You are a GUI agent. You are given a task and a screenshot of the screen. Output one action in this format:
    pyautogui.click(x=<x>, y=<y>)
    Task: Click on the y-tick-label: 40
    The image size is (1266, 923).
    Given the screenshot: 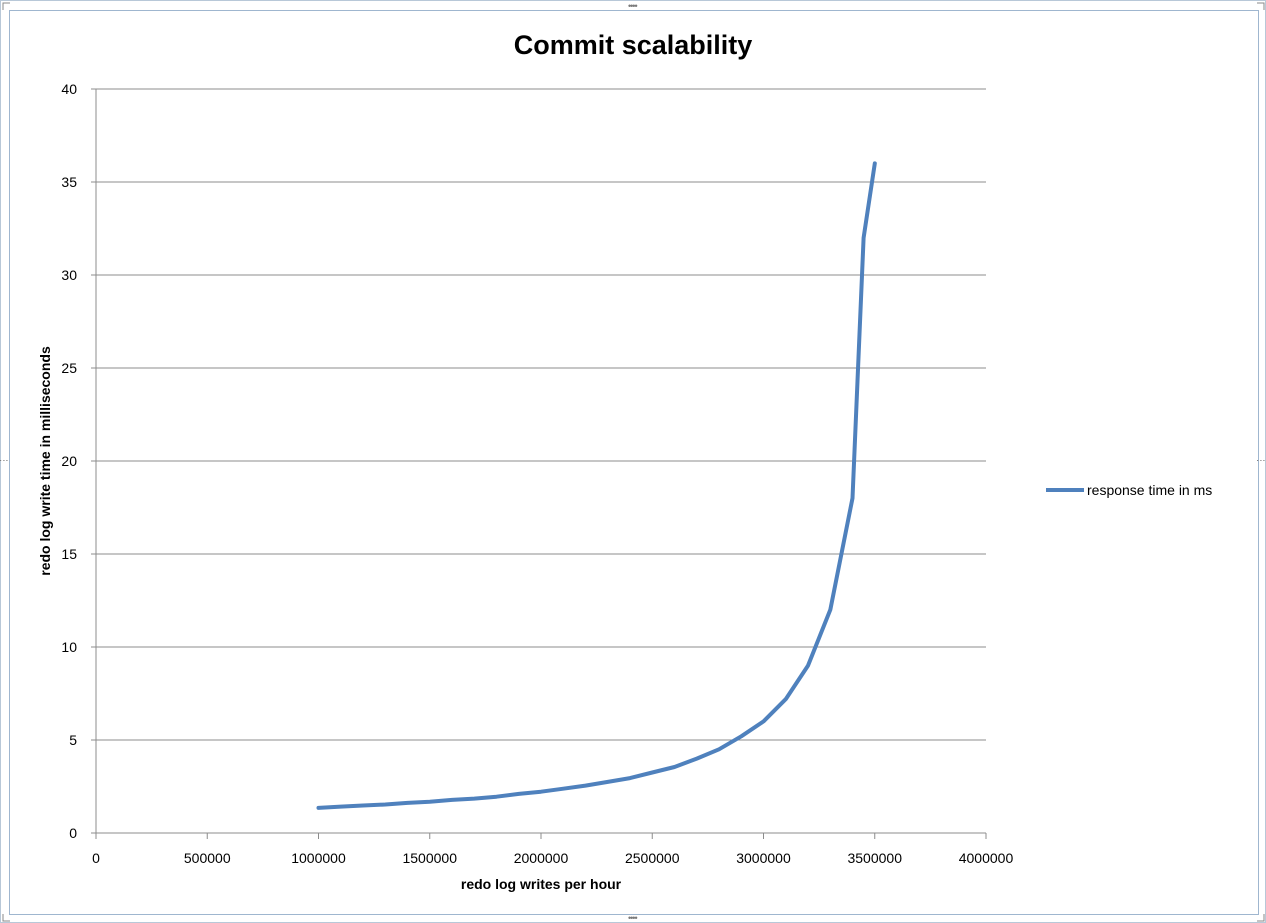 What is the action you would take?
    pyautogui.click(x=69, y=89)
    